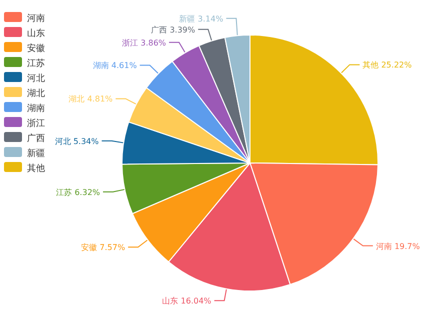  I want to click on legend-label: 山东, so click(36, 33).